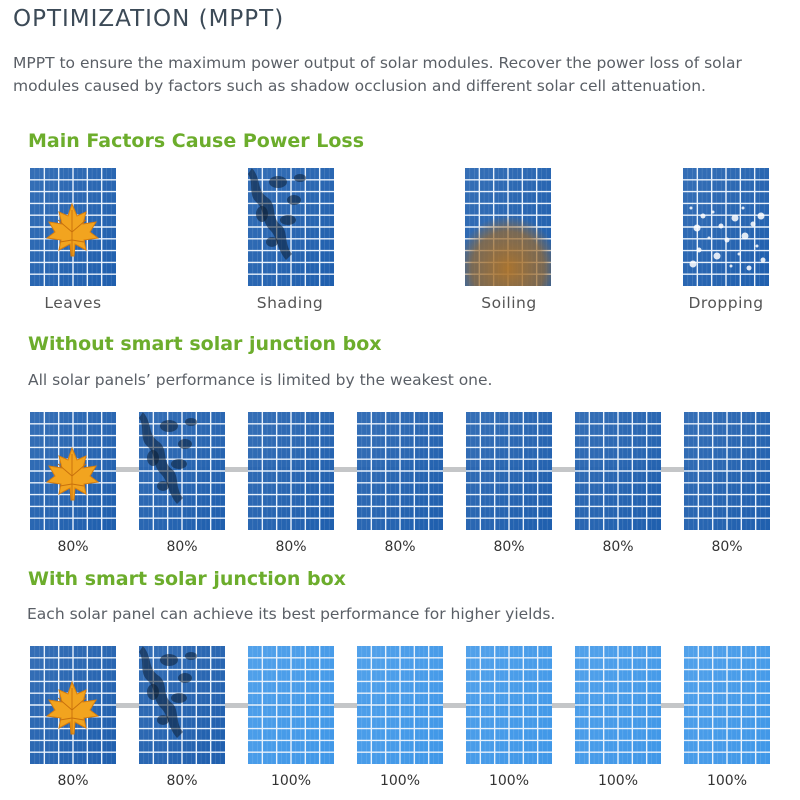  Describe the element at coordinates (73, 303) in the screenshot. I see `factor-label-leaves: Leaves` at that location.